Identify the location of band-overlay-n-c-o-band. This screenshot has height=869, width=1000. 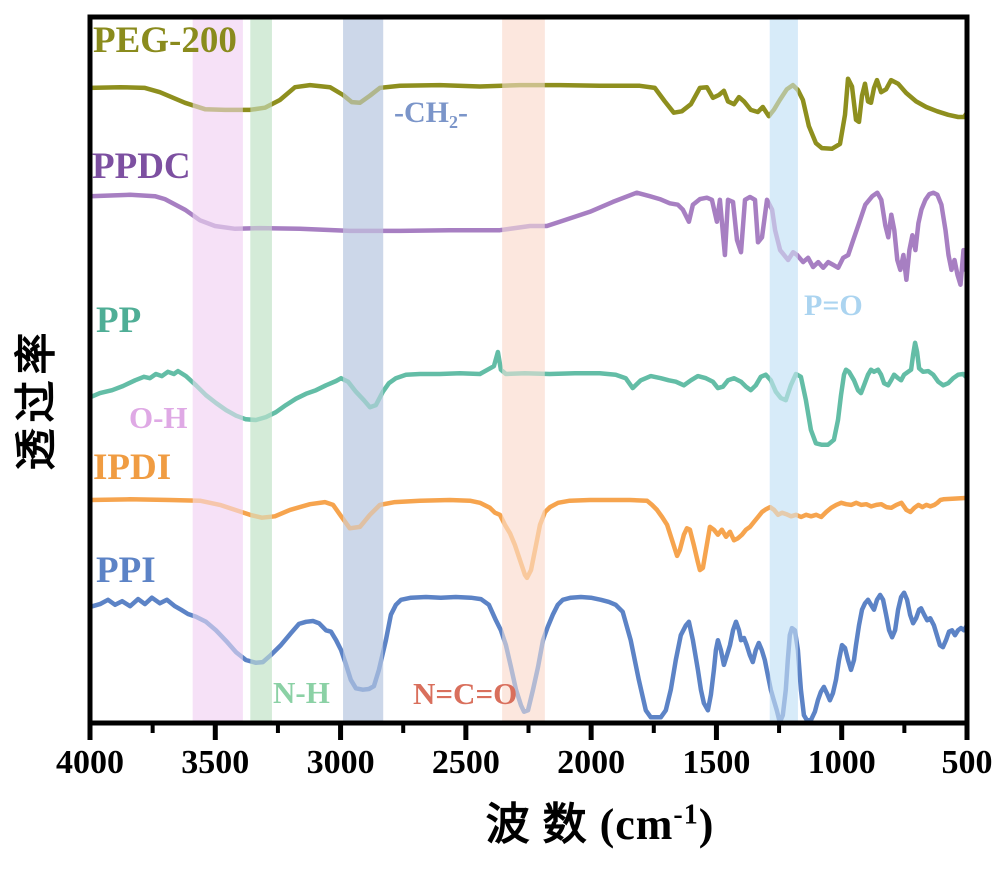
(523, 369).